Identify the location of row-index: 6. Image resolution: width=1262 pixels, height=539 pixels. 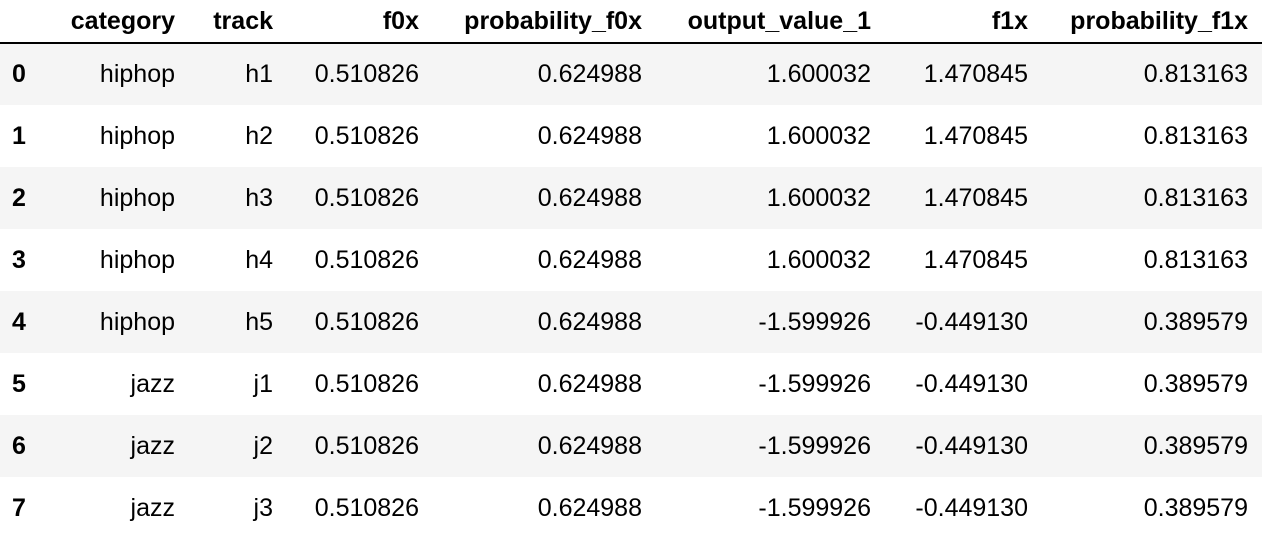
(19, 445).